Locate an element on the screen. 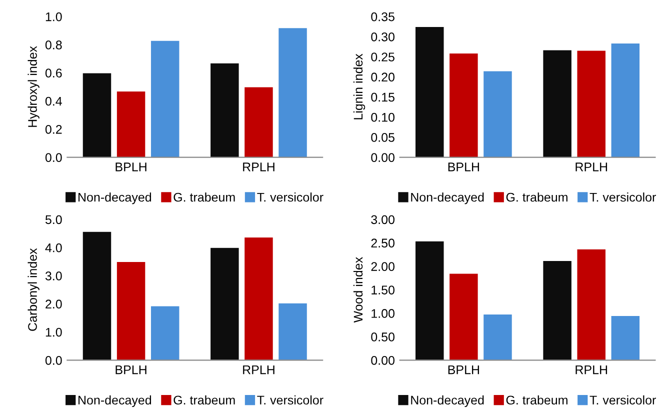 This screenshot has height=414, width=672. y-tick-label: 4.0 is located at coordinates (53, 247).